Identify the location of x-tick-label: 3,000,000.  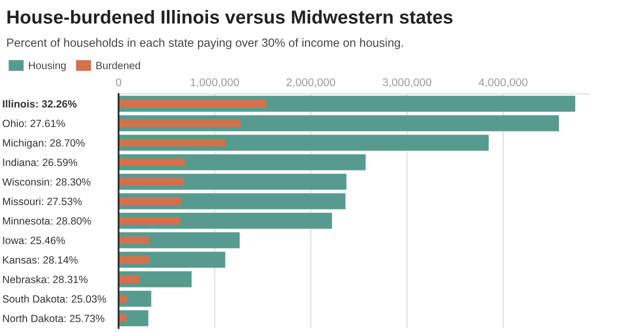
(407, 83).